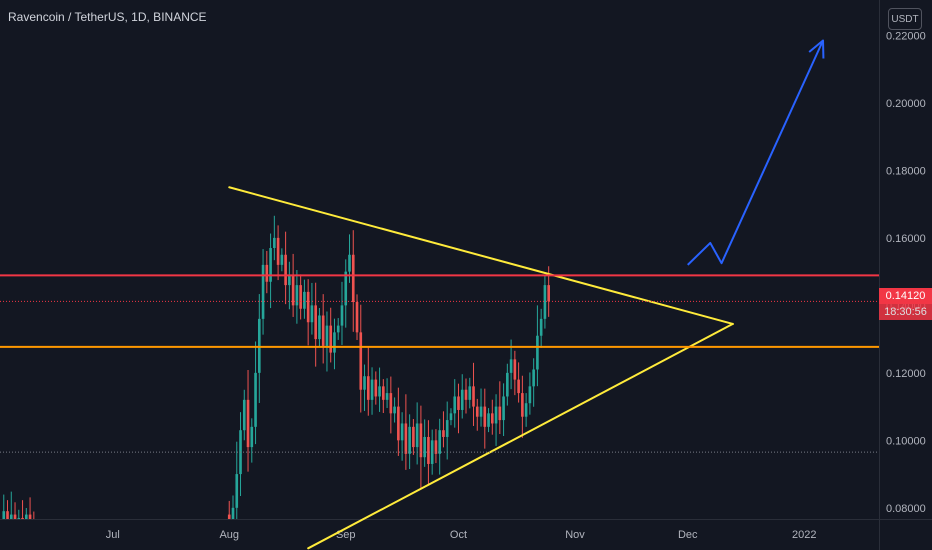 This screenshot has height=550, width=932. I want to click on last-price-label: 0.14120, so click(905, 296).